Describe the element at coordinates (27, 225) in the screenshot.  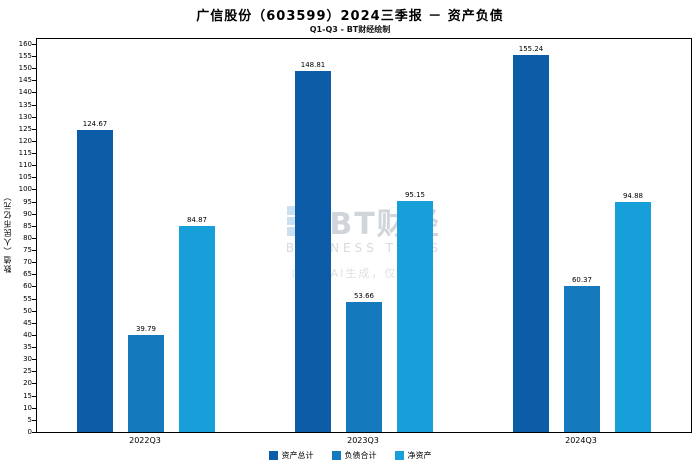
I see `y-tick-label: 85` at that location.